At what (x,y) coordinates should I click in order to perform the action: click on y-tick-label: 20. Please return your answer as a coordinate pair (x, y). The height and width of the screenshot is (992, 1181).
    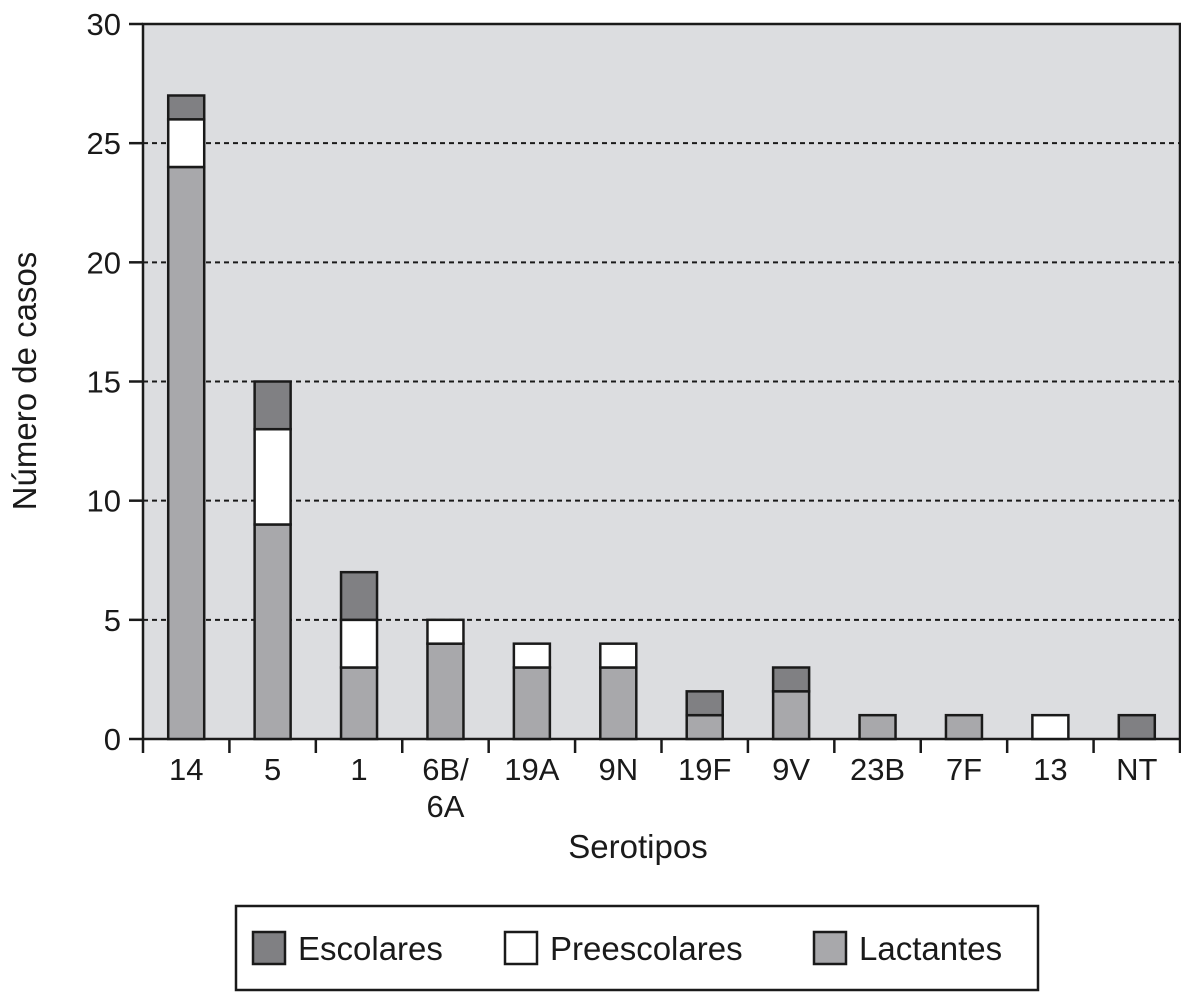
    Looking at the image, I should click on (104, 262).